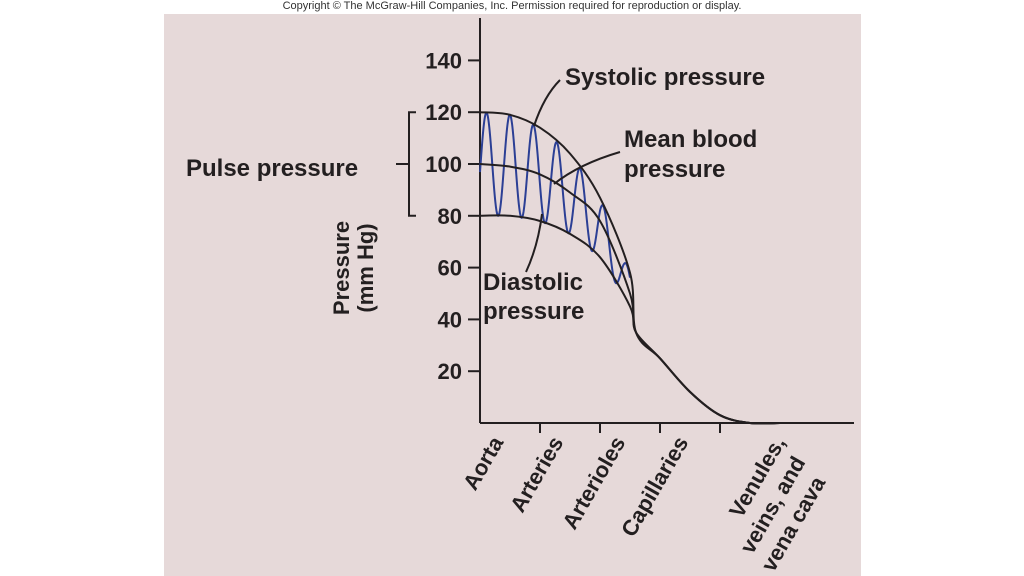 This screenshot has width=1024, height=576. I want to click on diastolic-curve, so click(630, 319).